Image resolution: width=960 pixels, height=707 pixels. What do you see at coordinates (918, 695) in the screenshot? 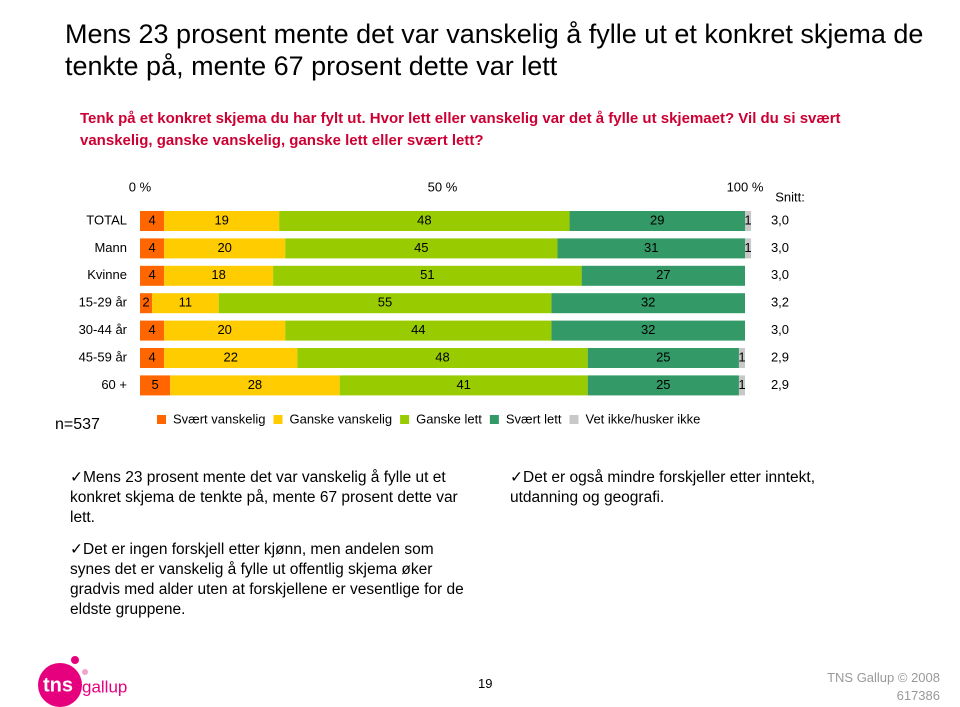
I see `code: 617386` at bounding box center [918, 695].